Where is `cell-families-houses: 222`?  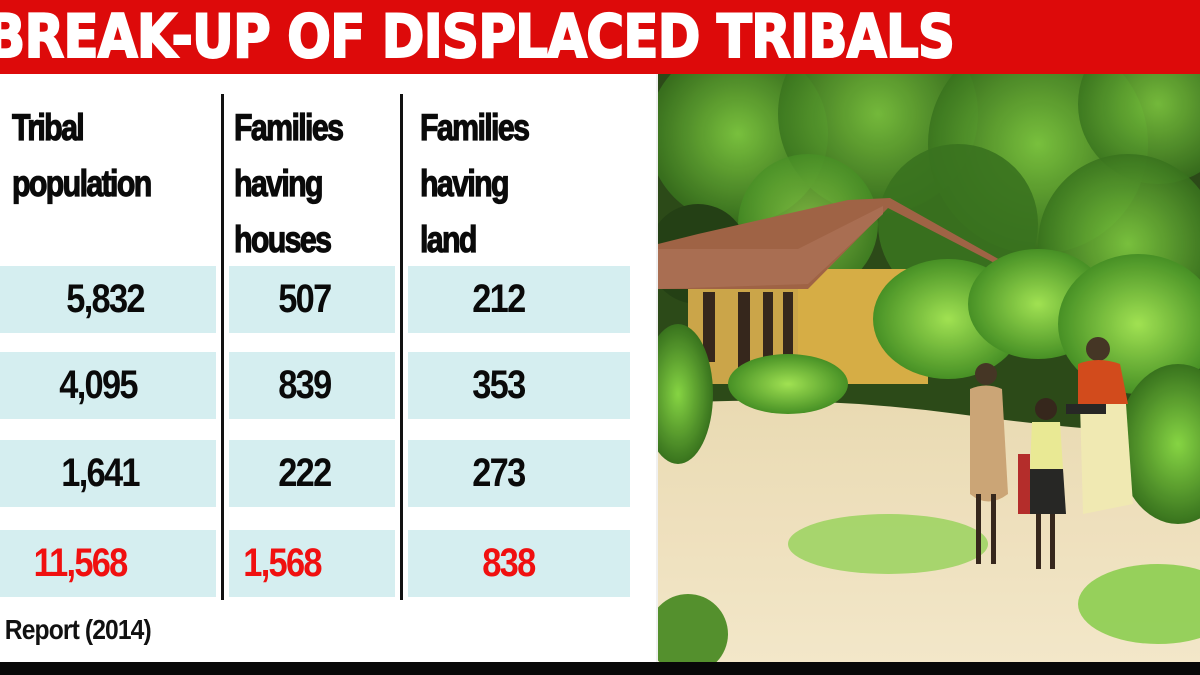 cell-families-houses: 222 is located at coordinates (304, 473).